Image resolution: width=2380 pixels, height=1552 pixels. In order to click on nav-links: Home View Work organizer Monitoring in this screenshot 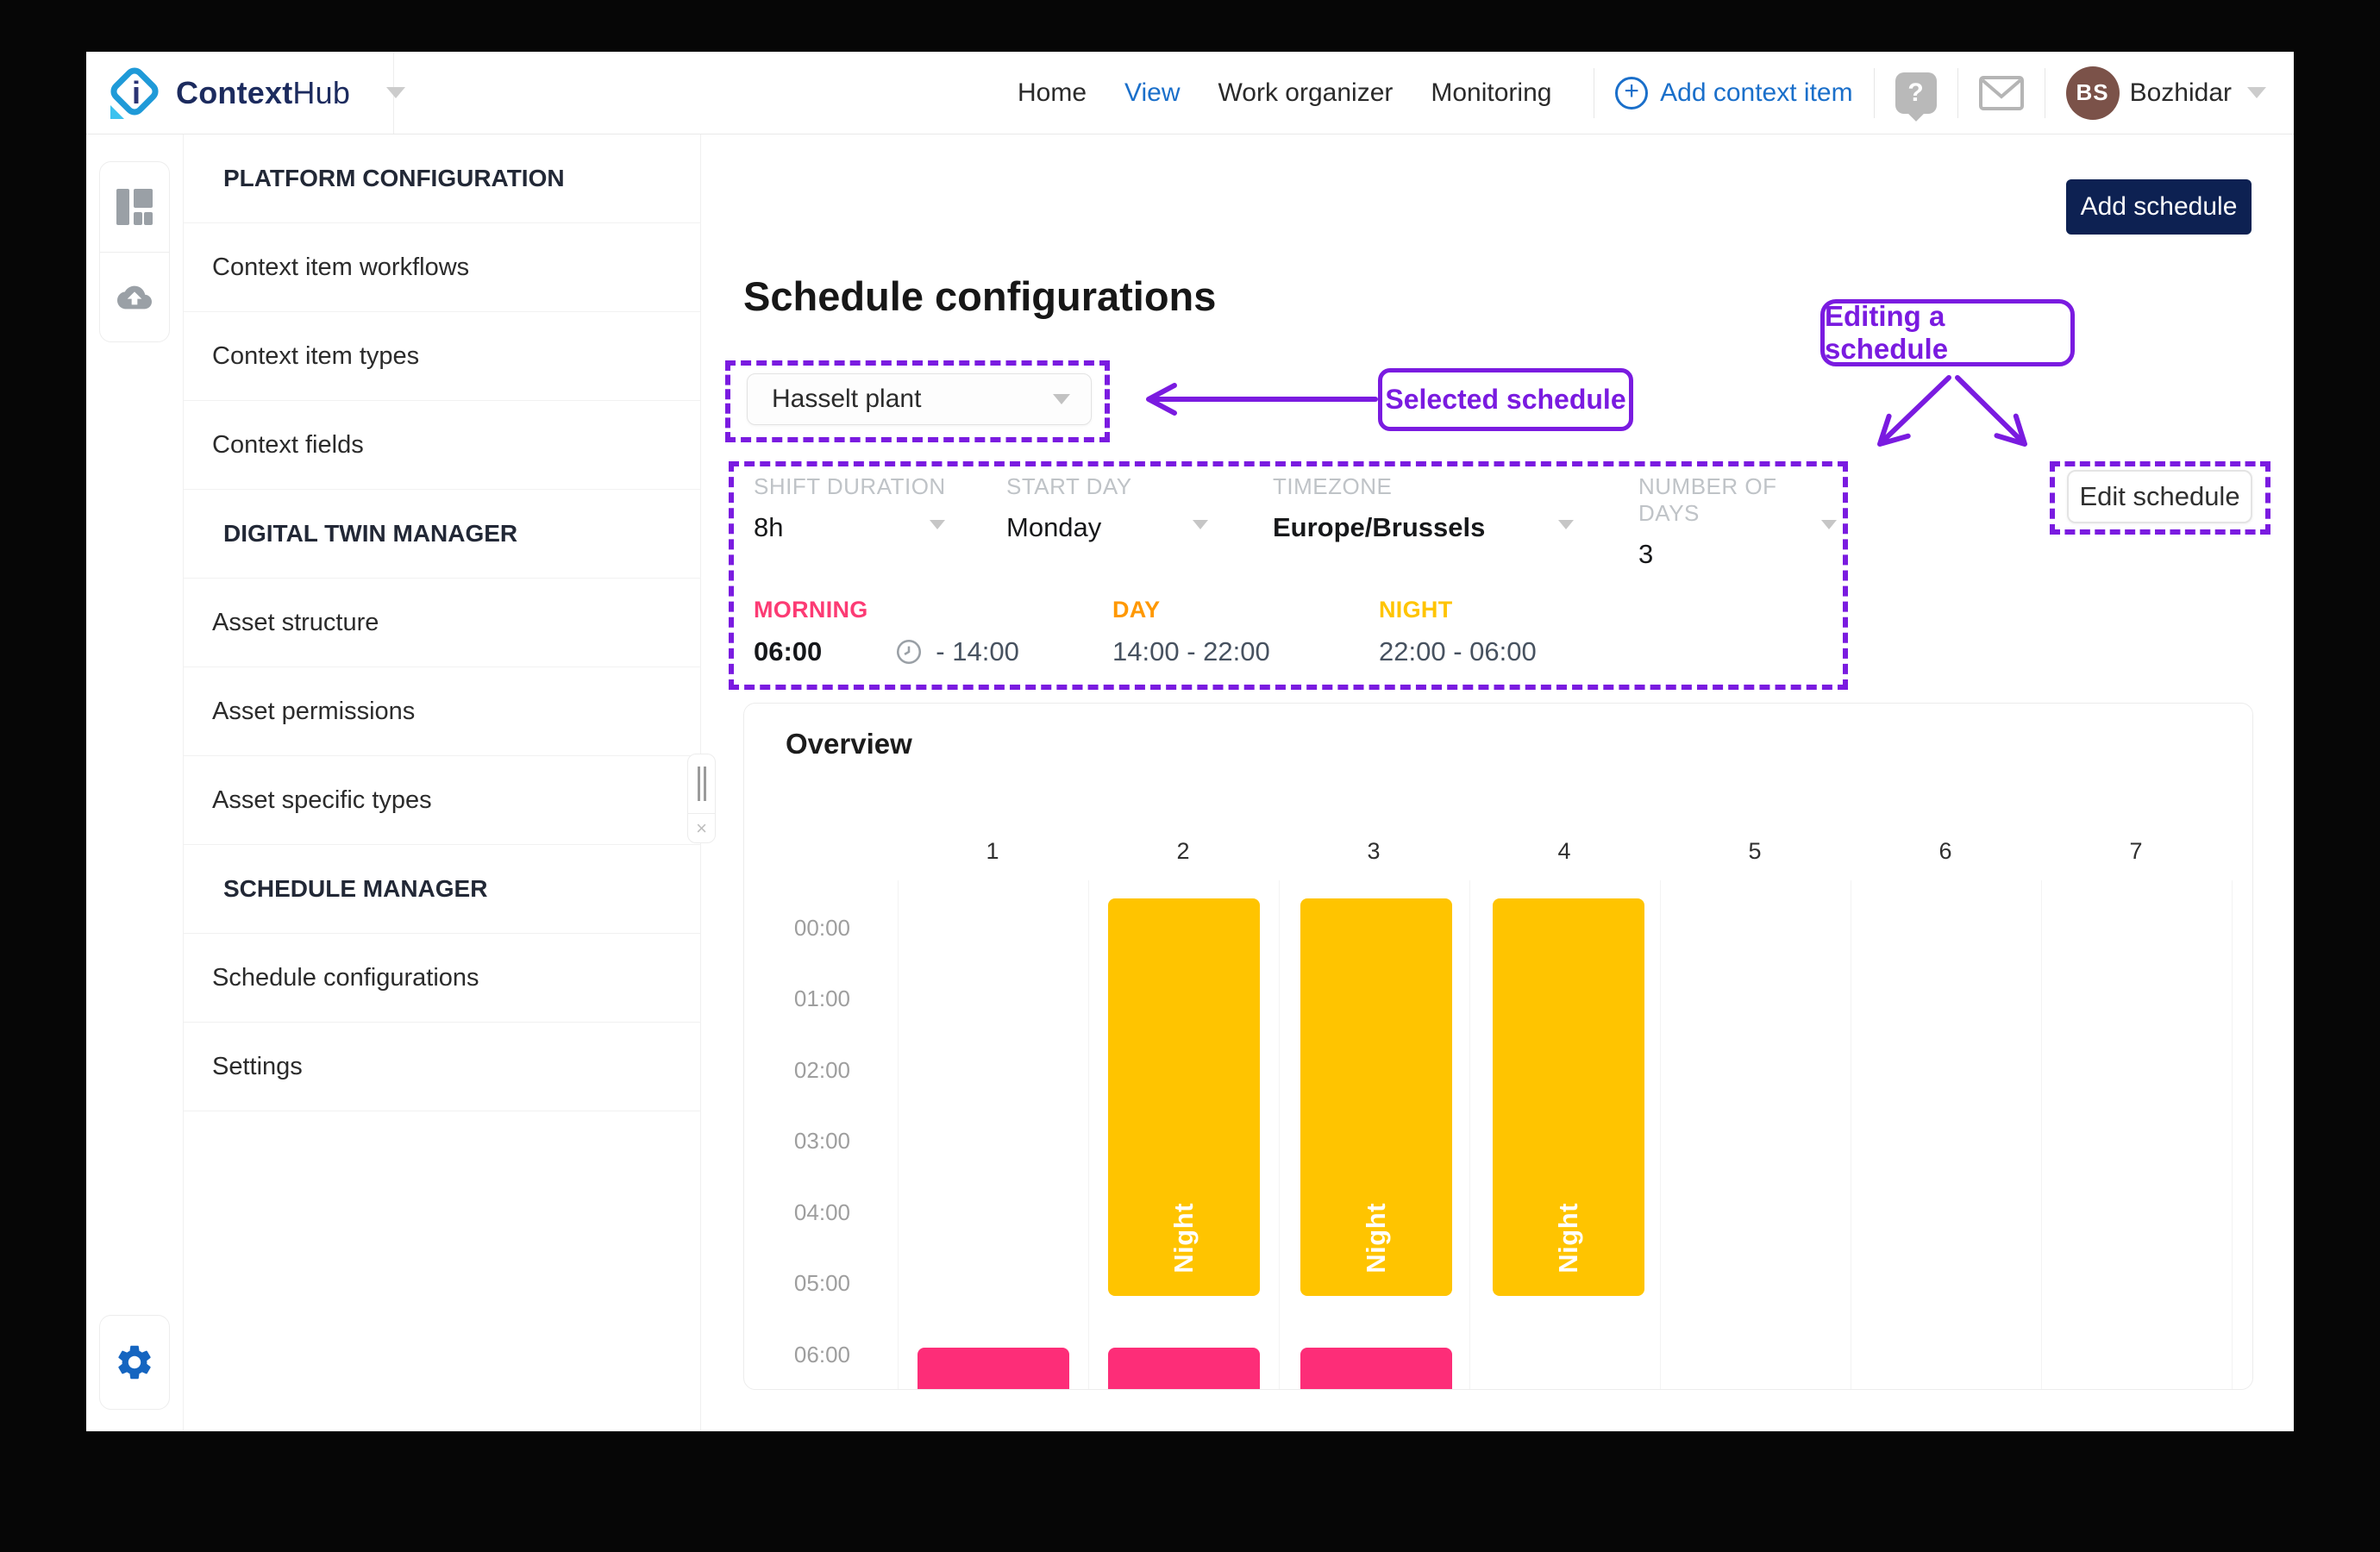, I will do `click(1285, 93)`.